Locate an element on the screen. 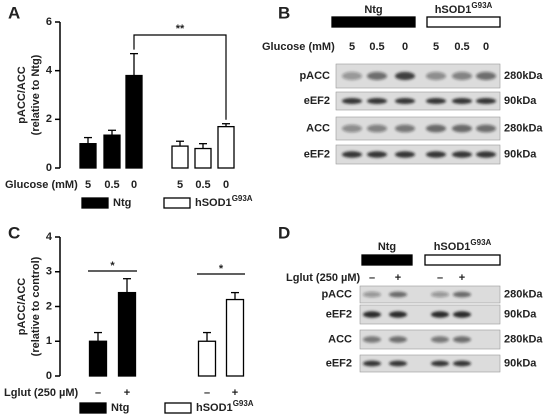 This screenshot has width=550, height=416. lane-label: 0 is located at coordinates (486, 47).